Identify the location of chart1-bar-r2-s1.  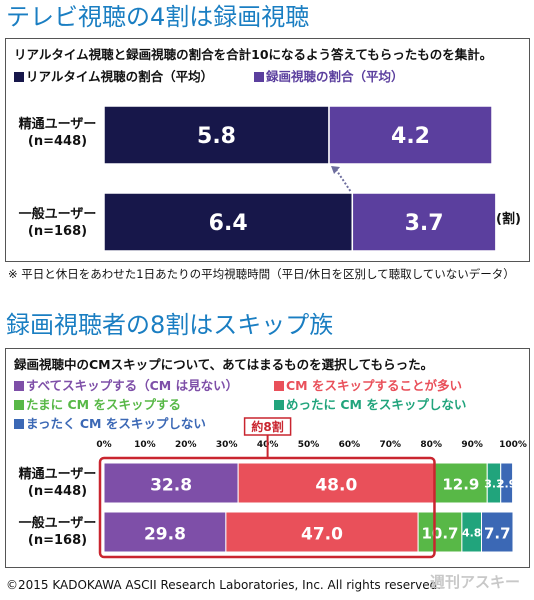
(228, 222).